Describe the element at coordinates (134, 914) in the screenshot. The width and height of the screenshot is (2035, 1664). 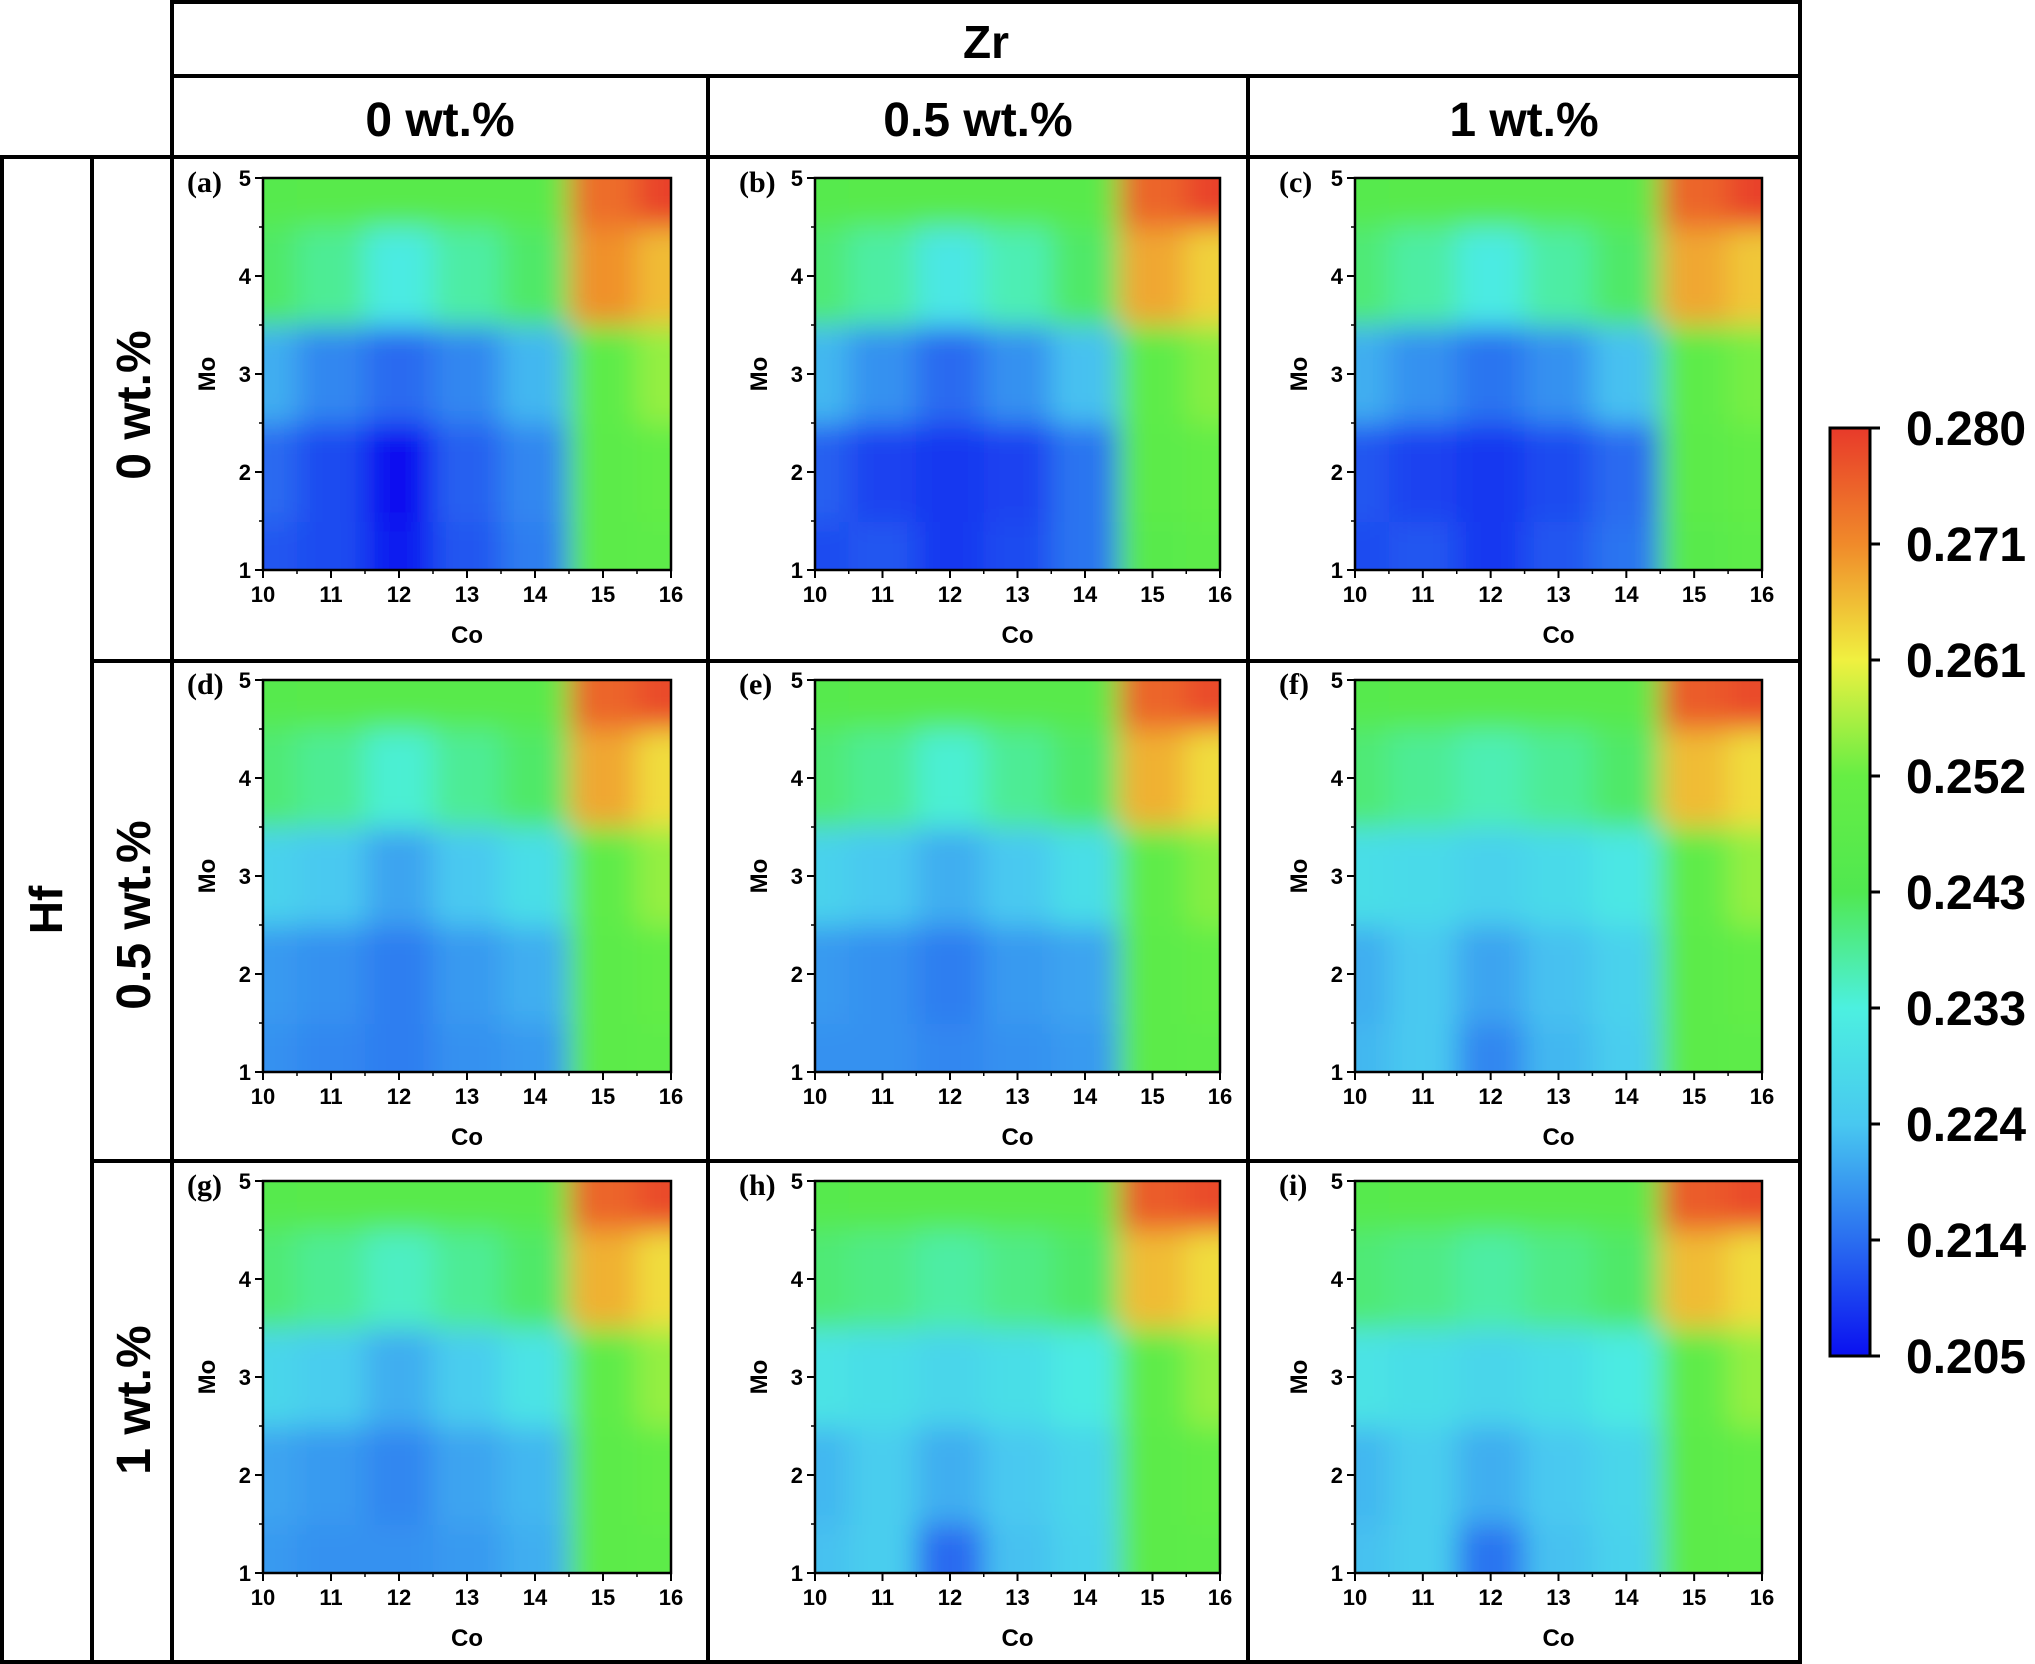
I see `hf-level-label-2: 0.5 wt.%` at that location.